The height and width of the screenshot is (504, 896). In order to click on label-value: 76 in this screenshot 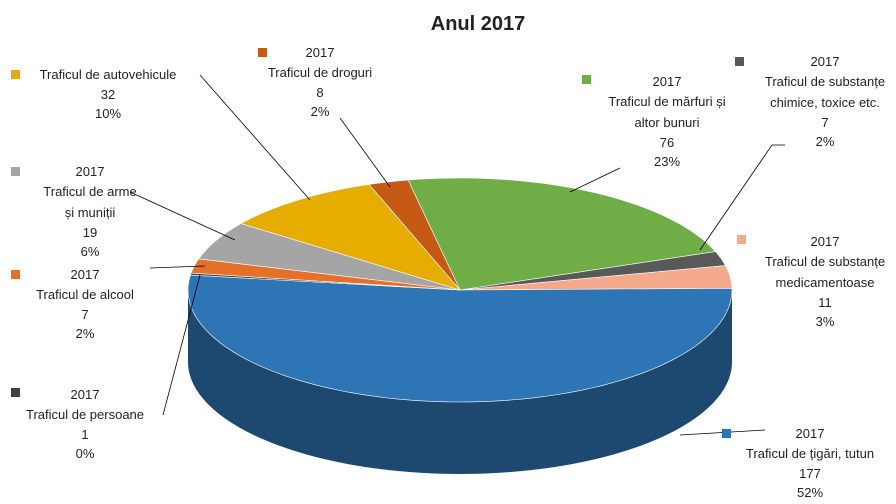, I will do `click(667, 142)`.